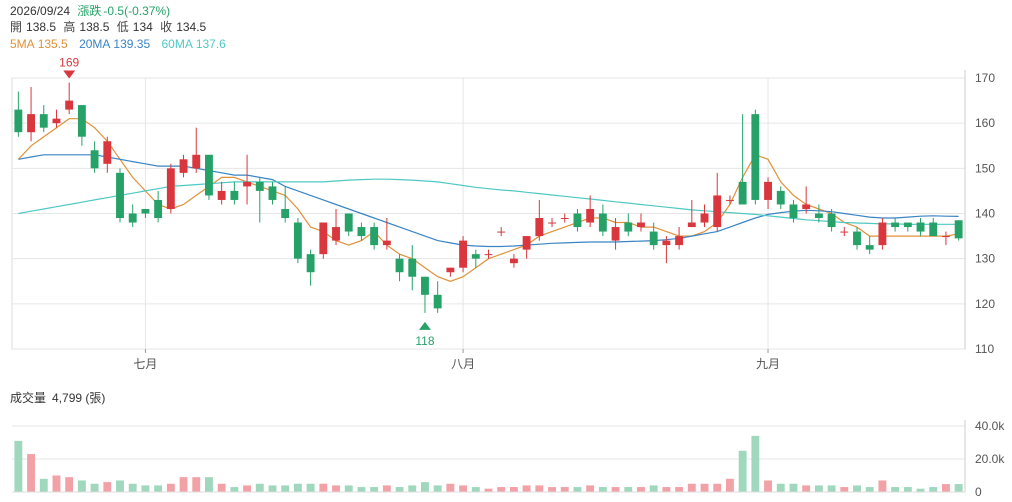 Image resolution: width=1012 pixels, height=502 pixels. What do you see at coordinates (985, 78) in the screenshot?
I see `price-tick-label: 170` at bounding box center [985, 78].